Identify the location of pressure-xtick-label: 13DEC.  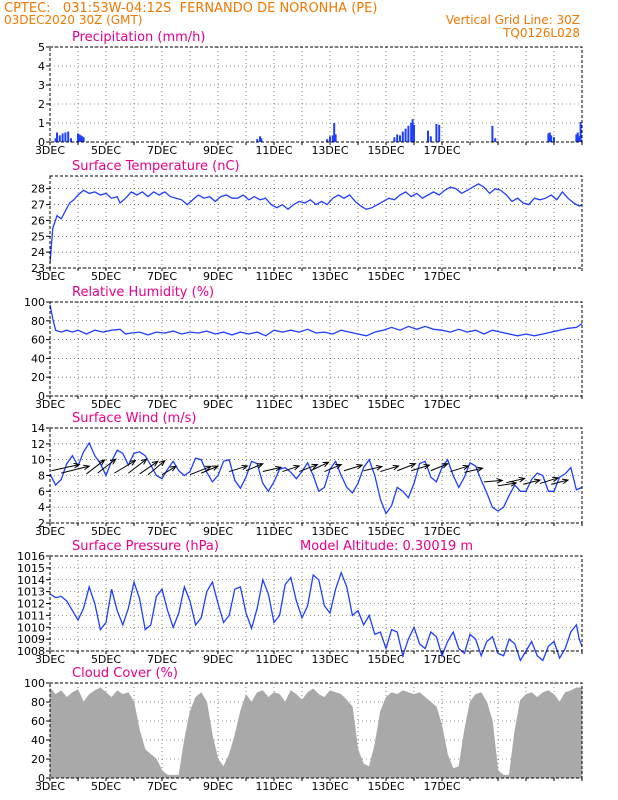
(329, 659).